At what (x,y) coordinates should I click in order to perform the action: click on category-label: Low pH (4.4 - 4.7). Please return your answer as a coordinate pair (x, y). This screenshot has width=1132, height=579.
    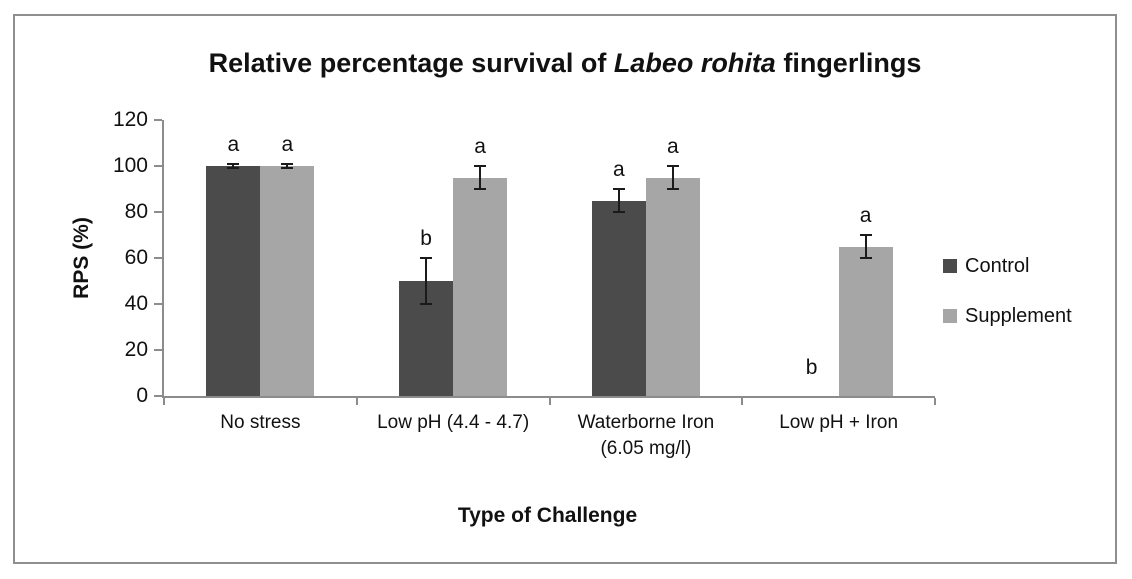
    Looking at the image, I should click on (453, 422).